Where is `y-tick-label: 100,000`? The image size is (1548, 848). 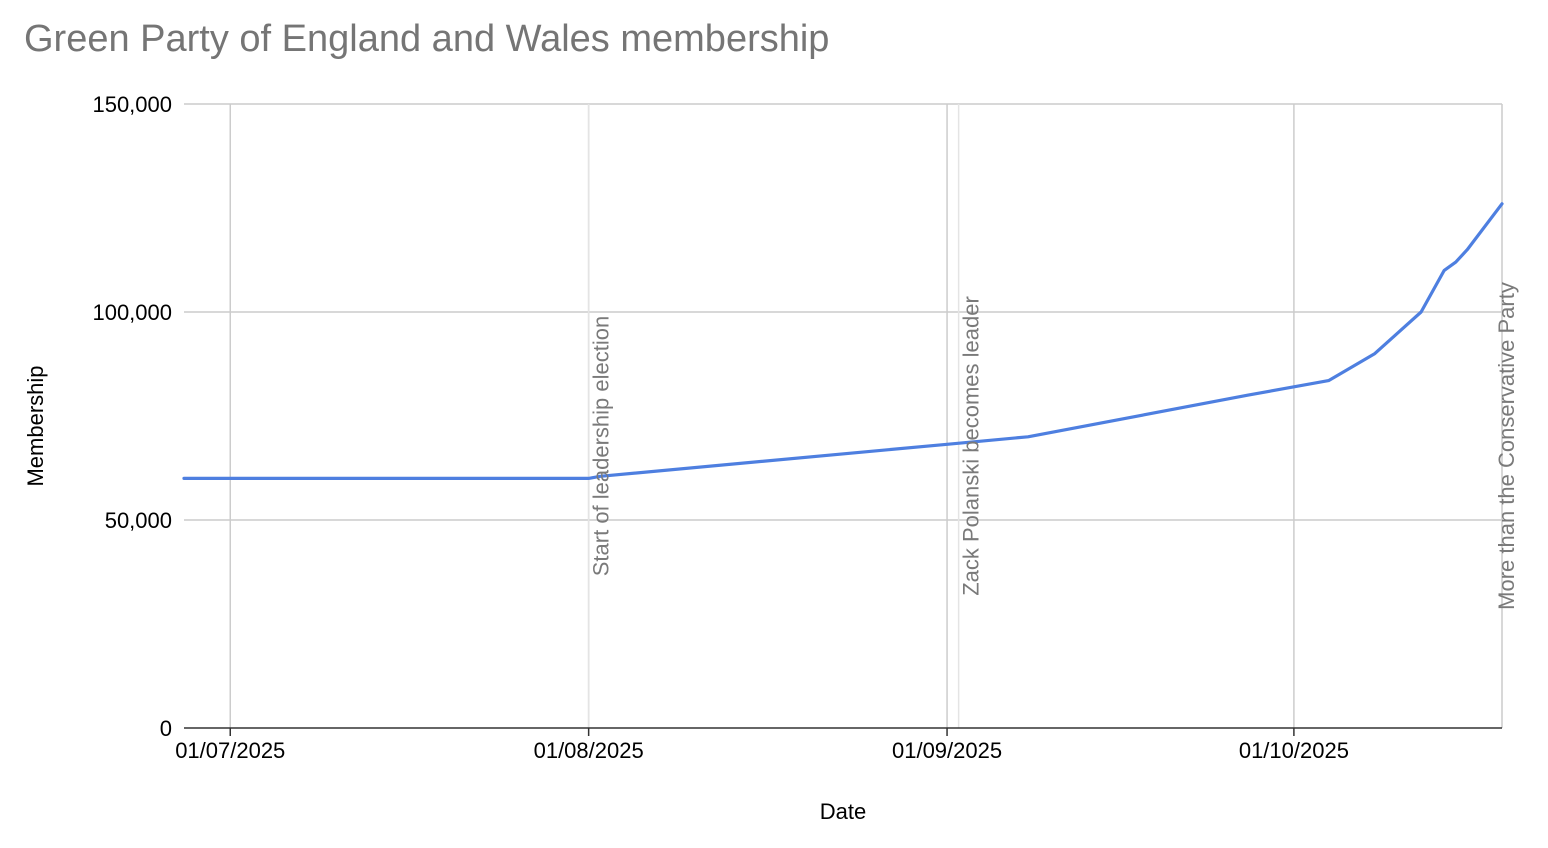
y-tick-label: 100,000 is located at coordinates (132, 312).